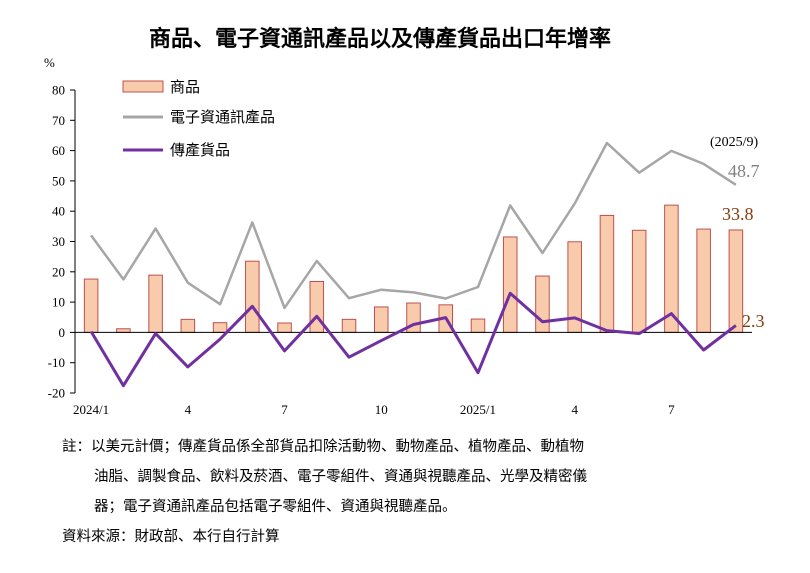 The image size is (810, 573). I want to click on y-tick-label: 10, so click(58, 302).